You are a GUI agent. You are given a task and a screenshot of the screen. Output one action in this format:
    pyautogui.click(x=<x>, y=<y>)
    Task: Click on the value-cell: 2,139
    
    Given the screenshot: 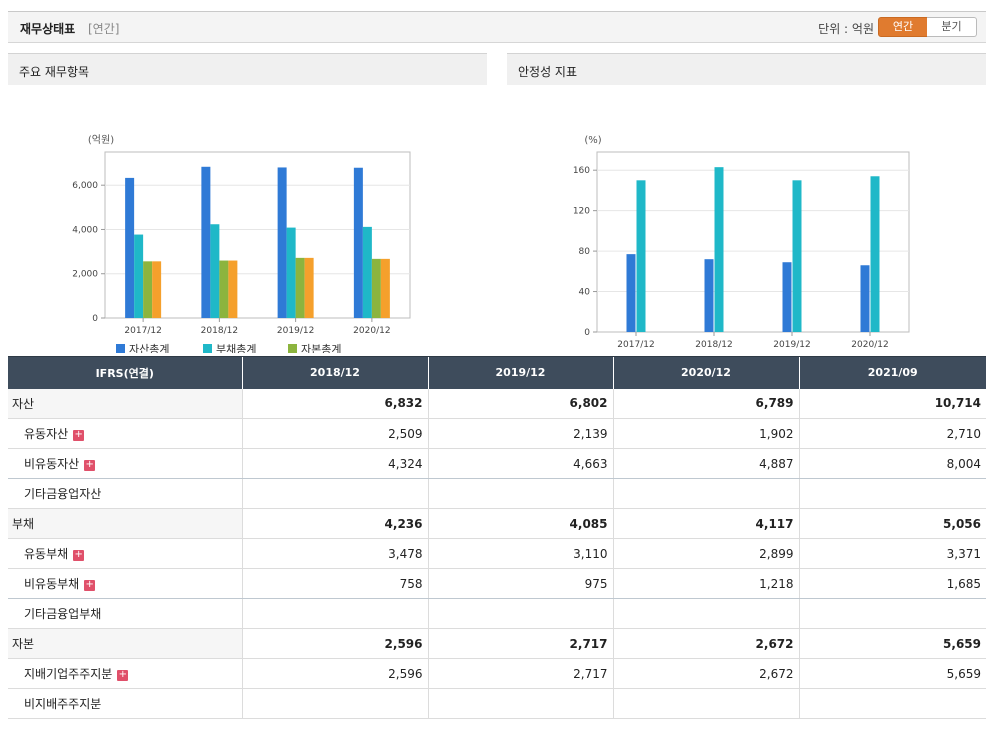 What is the action you would take?
    pyautogui.click(x=520, y=433)
    